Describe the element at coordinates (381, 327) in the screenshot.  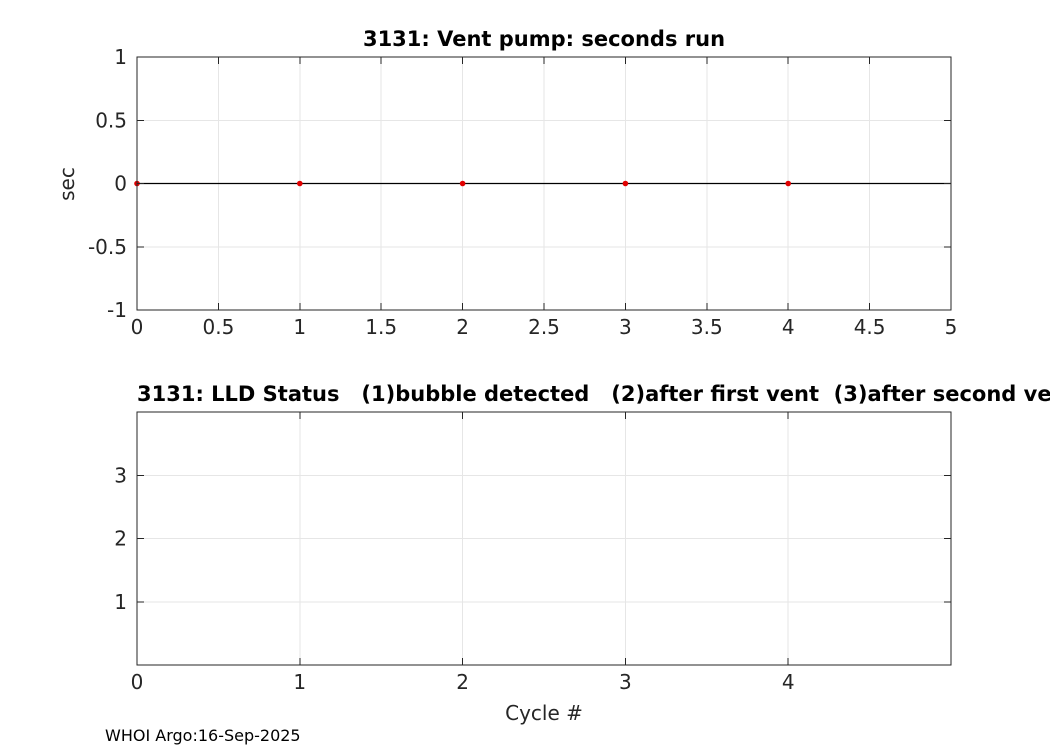
I see `x-tick-label: 1.5` at that location.